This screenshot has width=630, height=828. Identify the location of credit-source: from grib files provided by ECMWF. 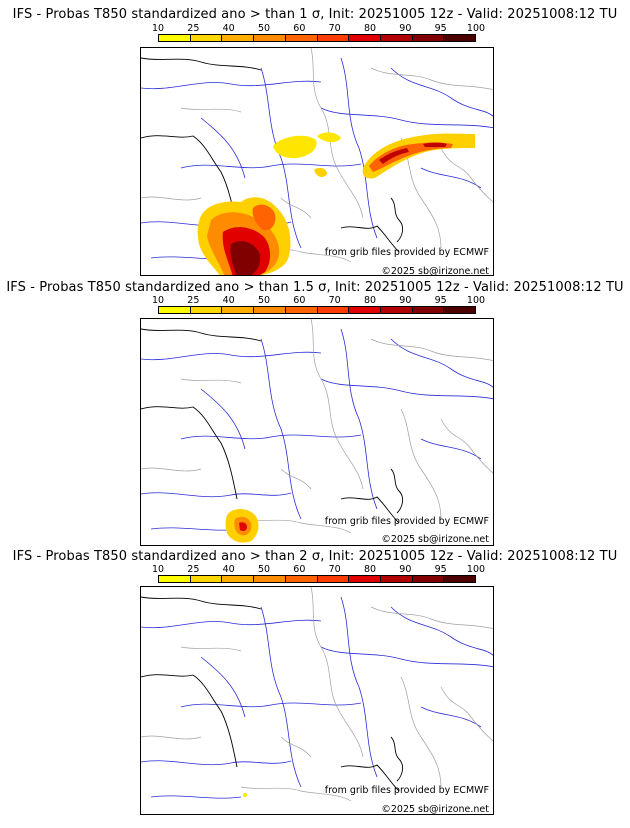
(406, 521).